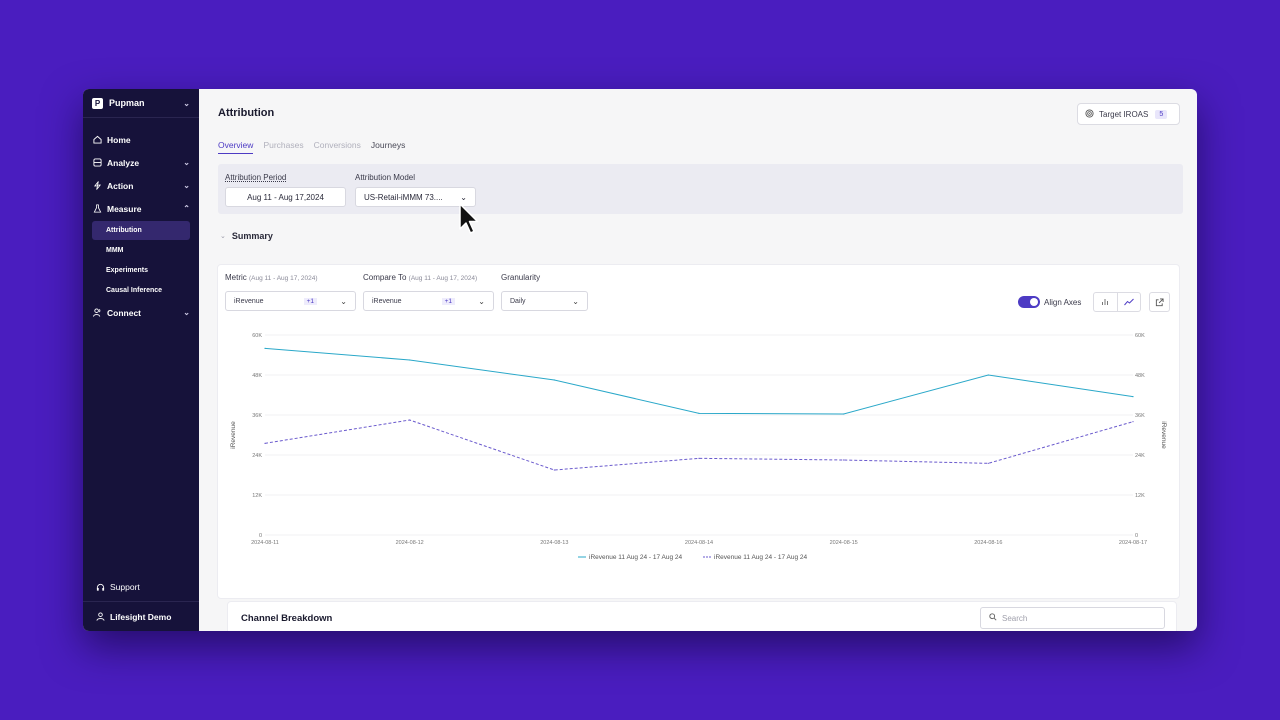 This screenshot has width=1280, height=720. What do you see at coordinates (97, 209) in the screenshot?
I see `flask-icon` at bounding box center [97, 209].